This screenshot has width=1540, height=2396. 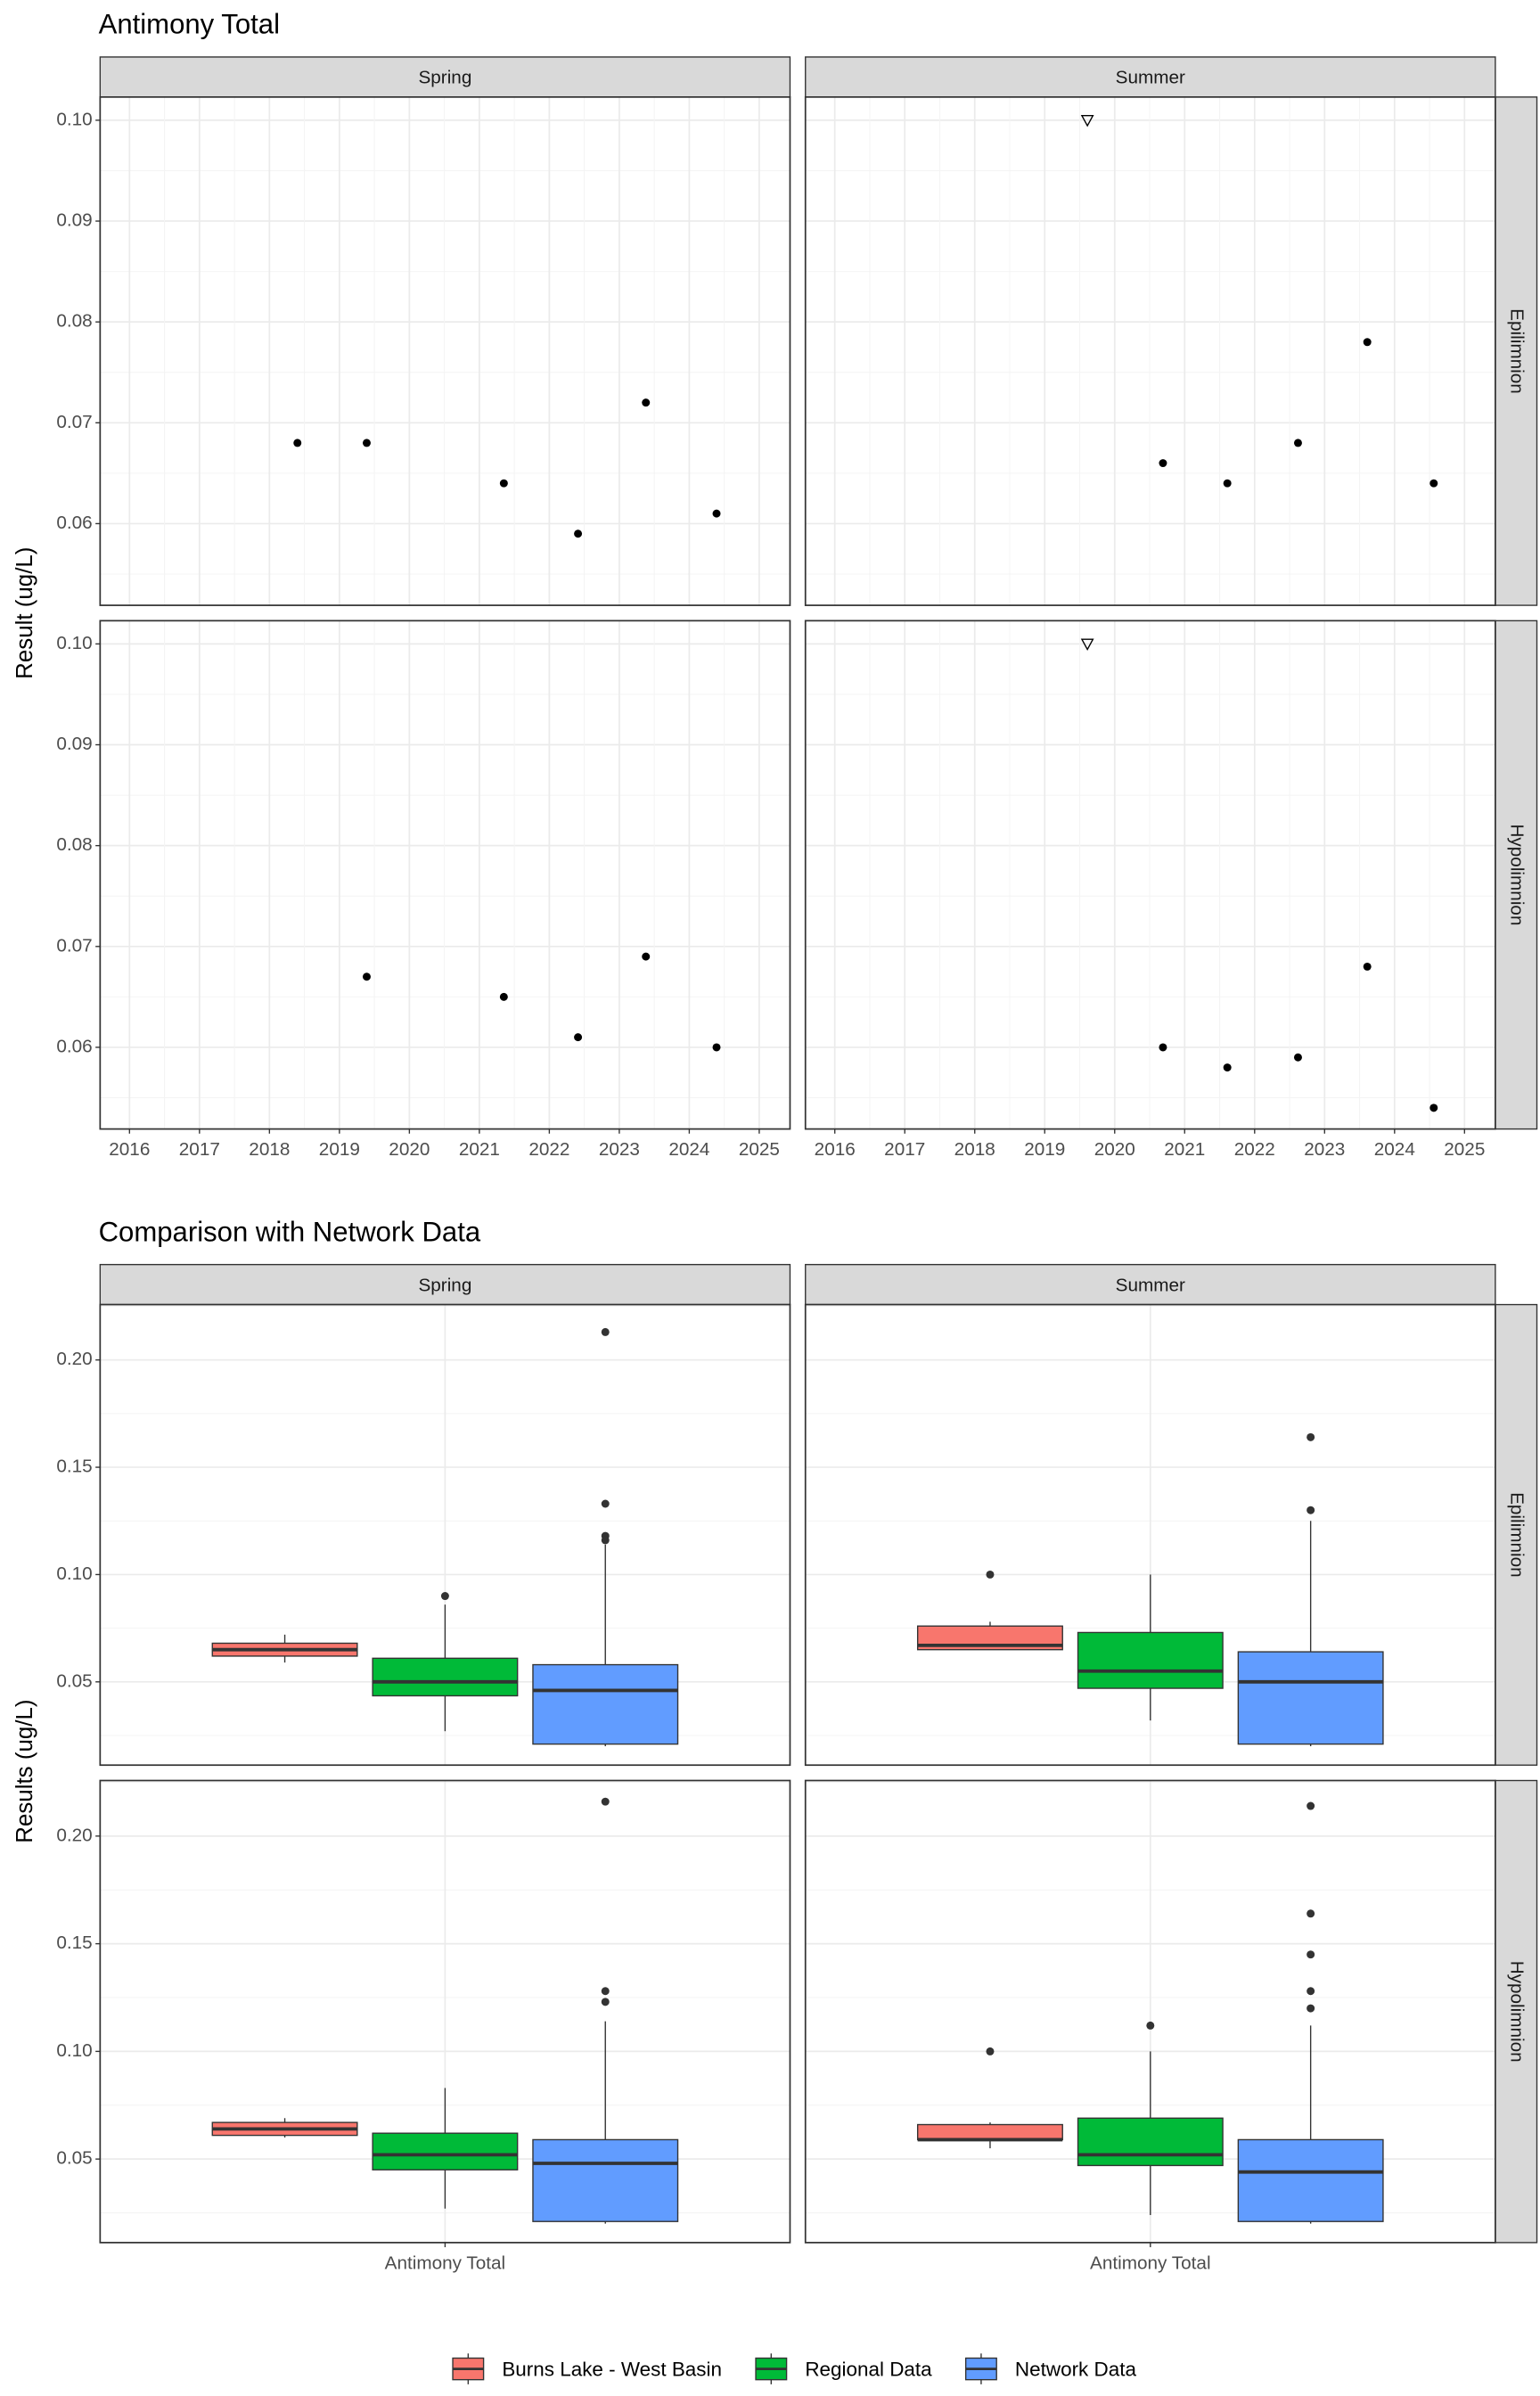 What do you see at coordinates (269, 1149) in the screenshot?
I see `x-tick-label: 2018` at bounding box center [269, 1149].